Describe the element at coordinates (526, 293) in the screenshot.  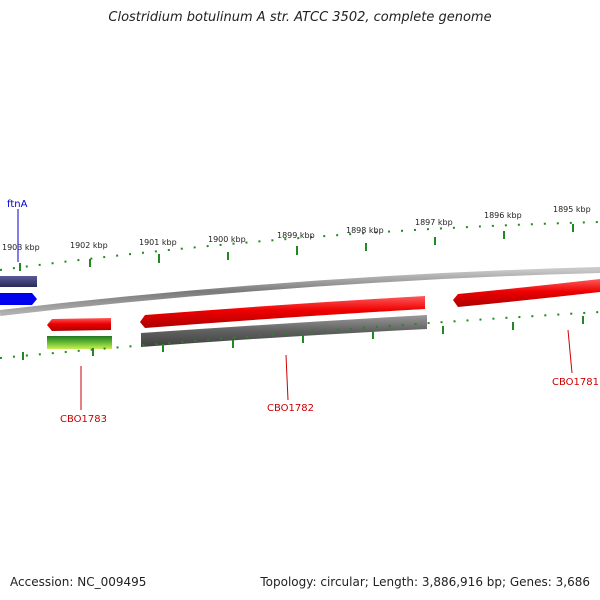
I see `gene-CBO1781-arrow` at that location.